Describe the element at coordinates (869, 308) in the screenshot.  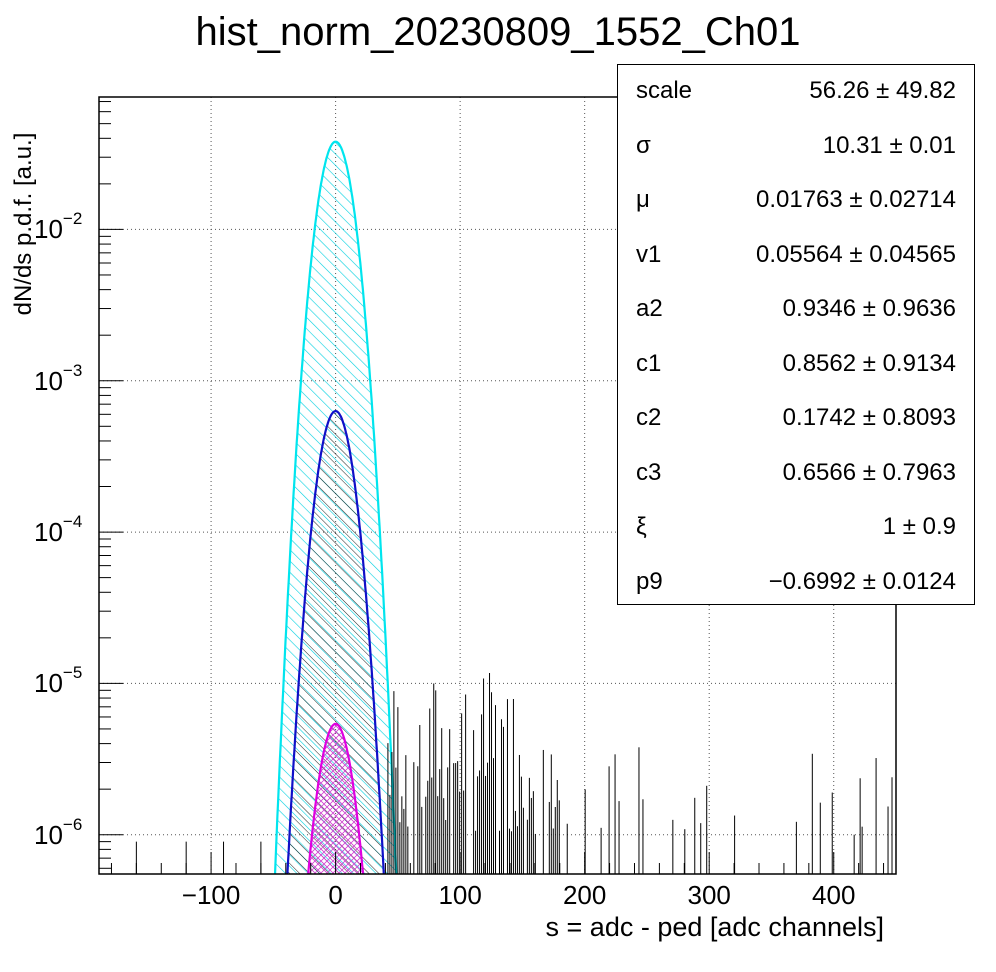
I see `stat-value: 0.9346 ± 0.9636` at that location.